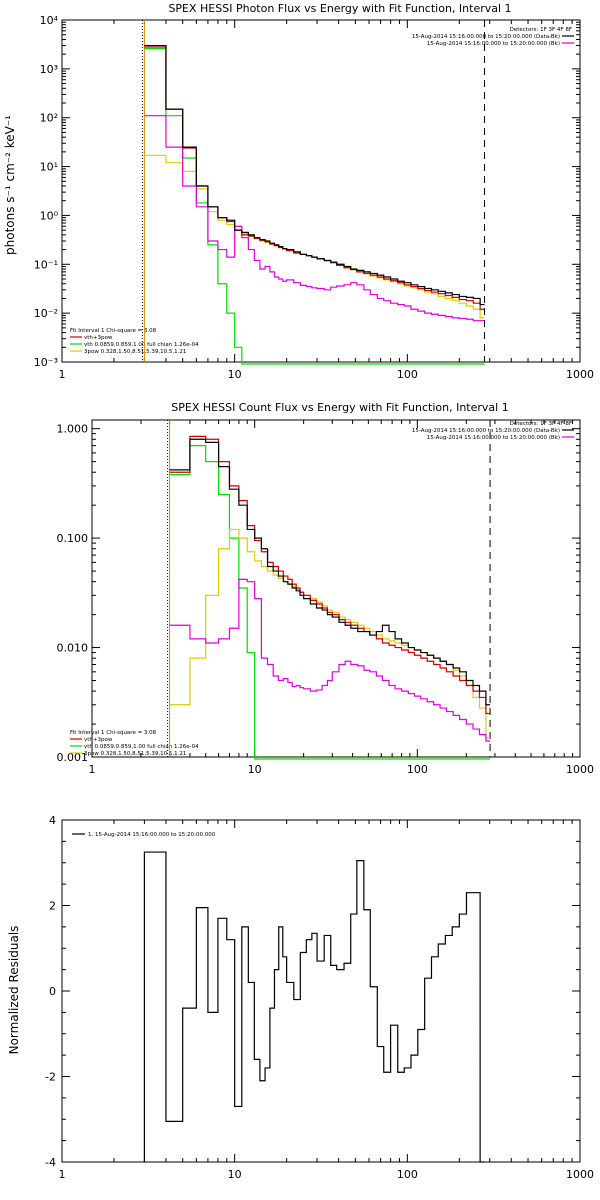 The height and width of the screenshot is (1200, 600). I want to click on count-legend-3pow: 3pow 0.328,1.50,8.51,5.39,10.5,1.21, so click(135, 754).